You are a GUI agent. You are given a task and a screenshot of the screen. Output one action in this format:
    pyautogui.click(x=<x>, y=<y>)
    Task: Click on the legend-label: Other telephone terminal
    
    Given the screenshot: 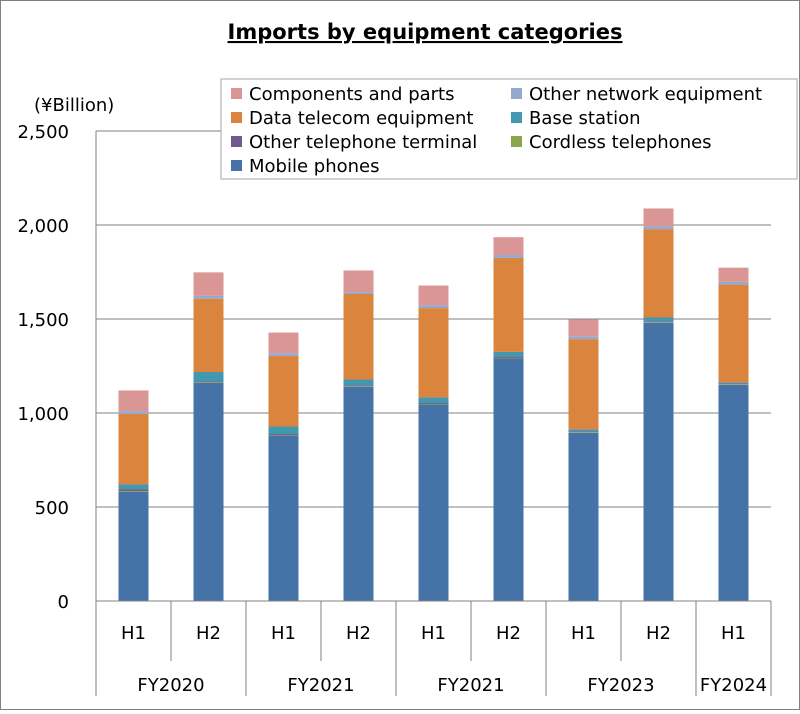 What is the action you would take?
    pyautogui.click(x=363, y=142)
    